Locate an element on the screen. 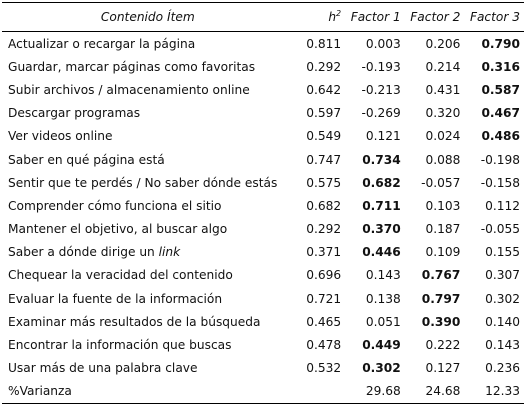 This screenshot has width=526, height=406. row-f1-value: 0.449 is located at coordinates (381, 345).